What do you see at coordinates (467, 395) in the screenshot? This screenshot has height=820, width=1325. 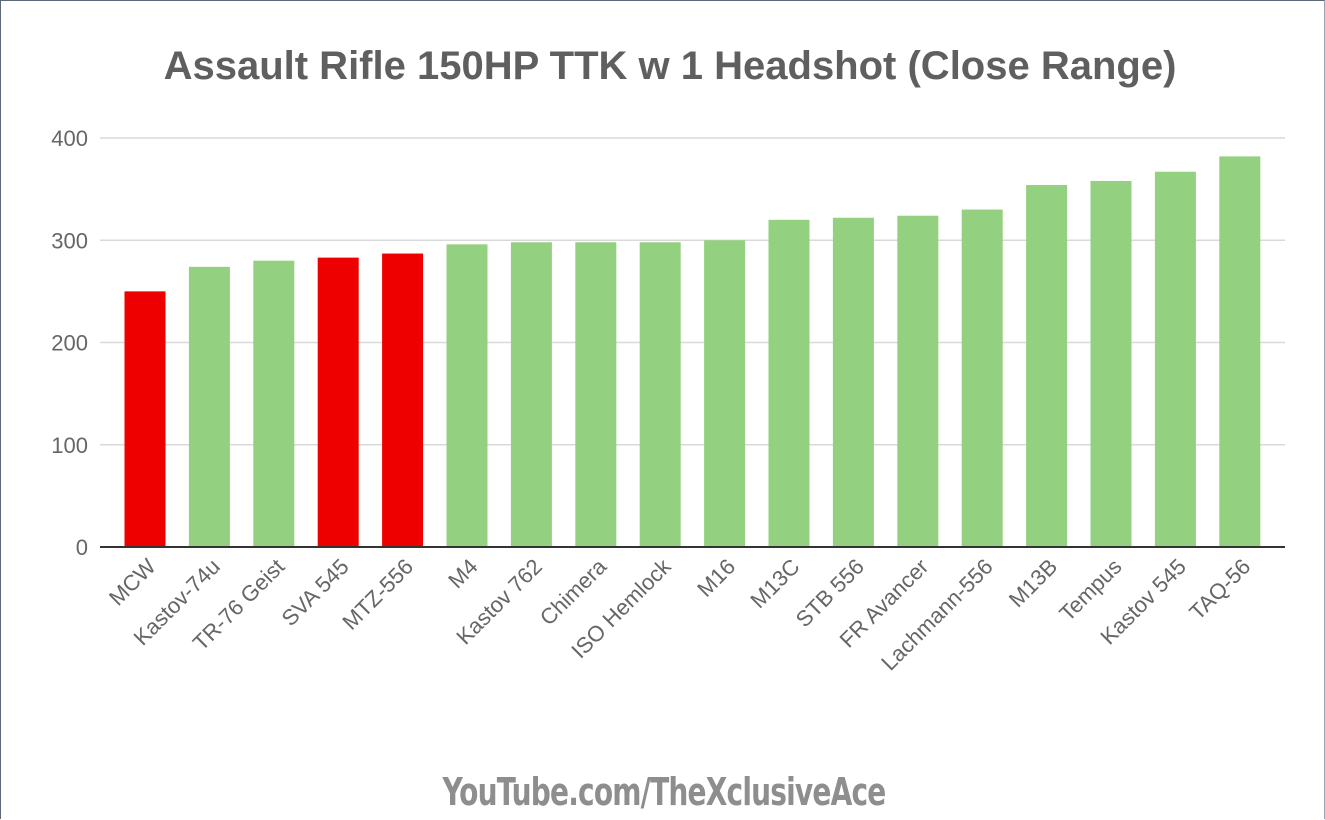 I see `bar-m4` at bounding box center [467, 395].